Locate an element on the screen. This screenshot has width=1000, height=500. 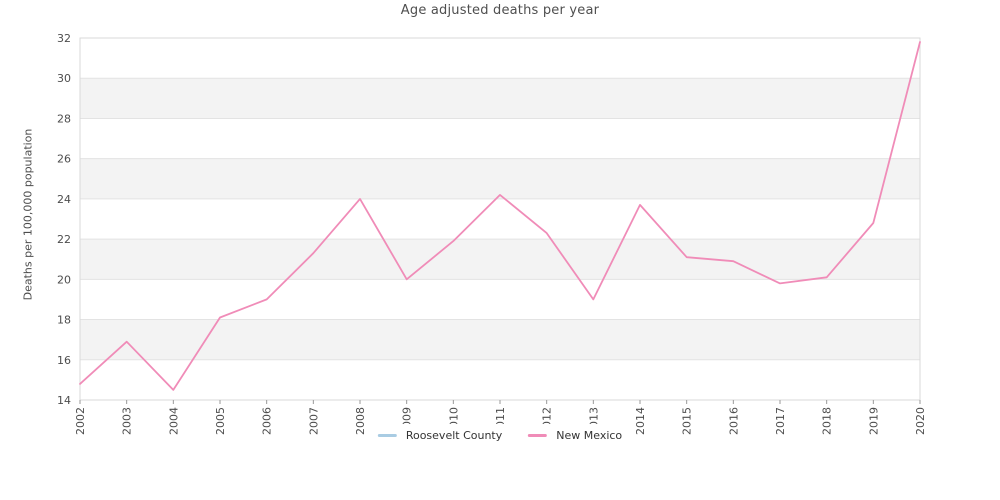
x-tick-label: 2017 is located at coordinates (780, 421).